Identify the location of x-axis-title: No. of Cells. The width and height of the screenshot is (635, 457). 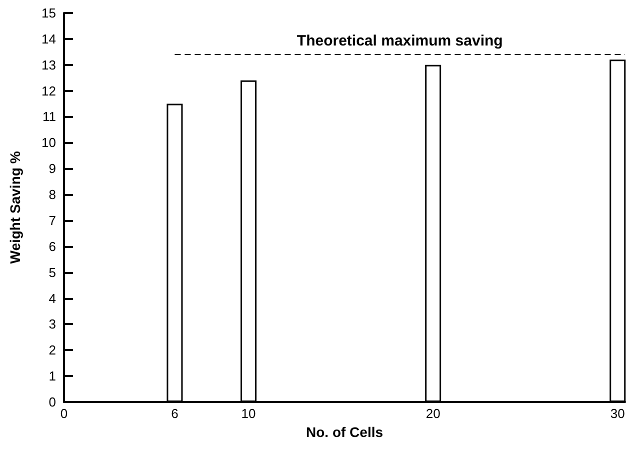
(345, 432).